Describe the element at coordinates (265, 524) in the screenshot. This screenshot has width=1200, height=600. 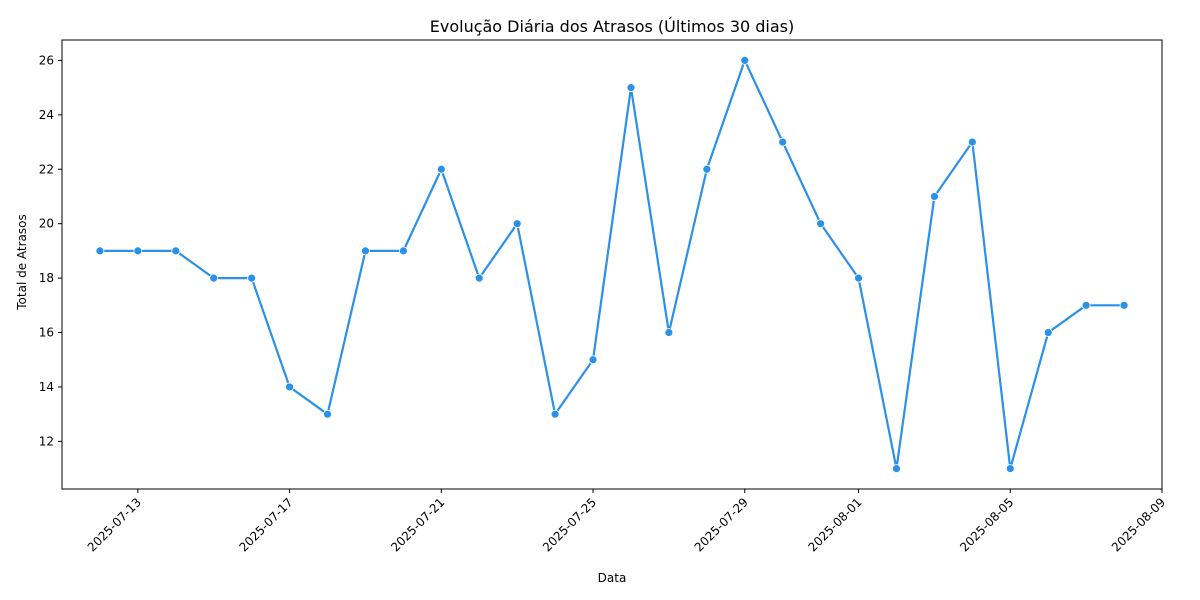
I see `x-tick-label: 2025-07-17` at that location.